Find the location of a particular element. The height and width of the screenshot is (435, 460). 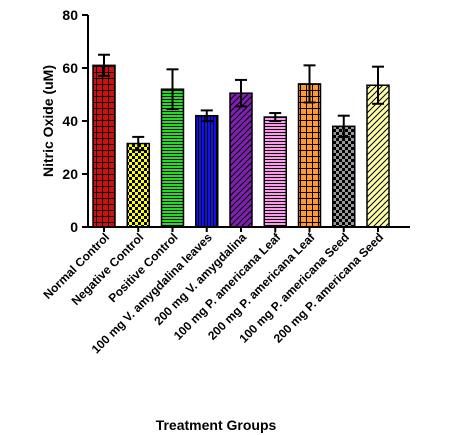

y-ticks-group: 0 20 40 60 80 is located at coordinates (75, 121).